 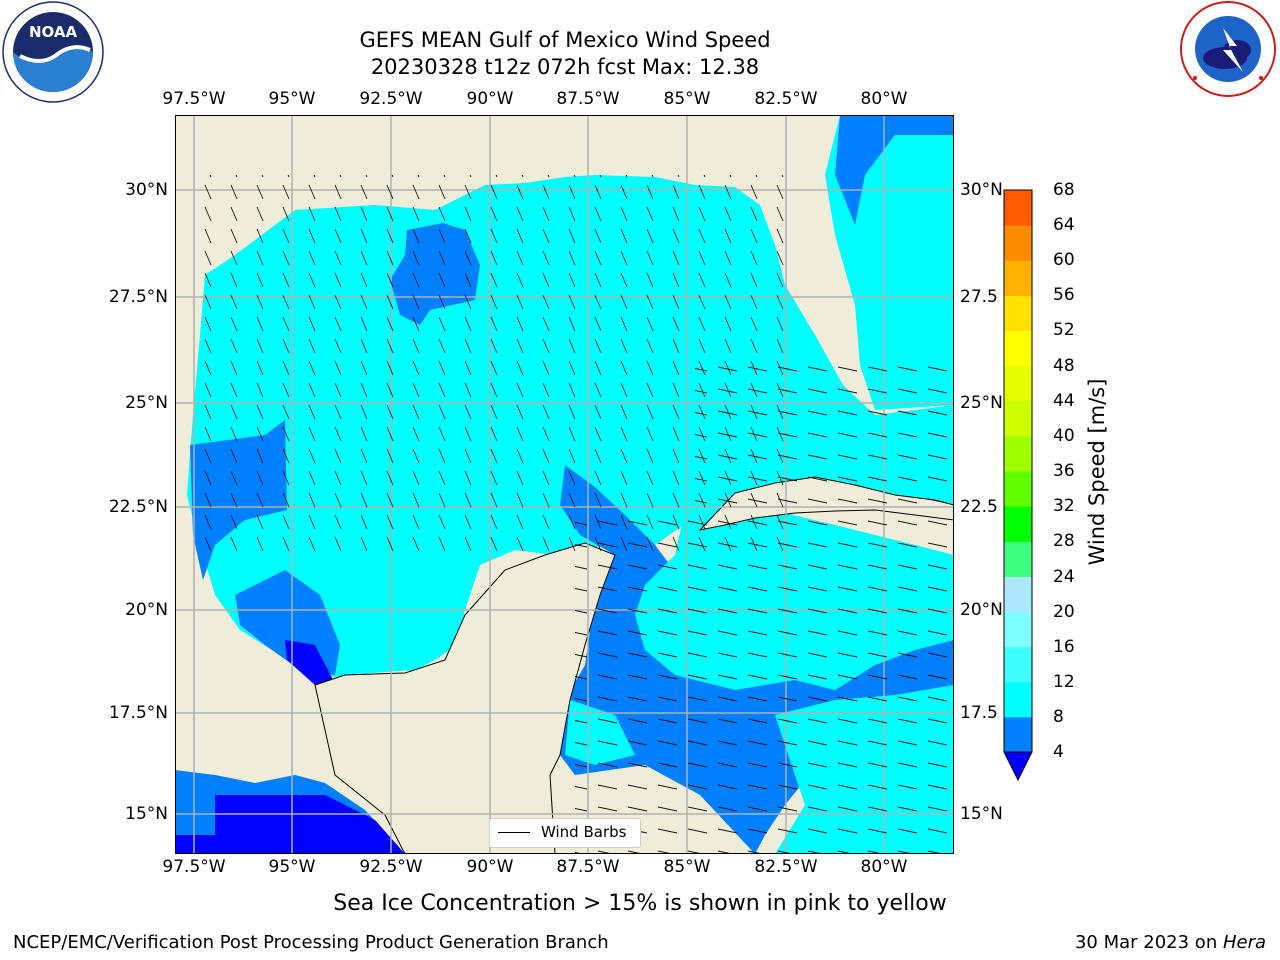 I want to click on lon-tick-bottom: 90°W, so click(x=490, y=867).